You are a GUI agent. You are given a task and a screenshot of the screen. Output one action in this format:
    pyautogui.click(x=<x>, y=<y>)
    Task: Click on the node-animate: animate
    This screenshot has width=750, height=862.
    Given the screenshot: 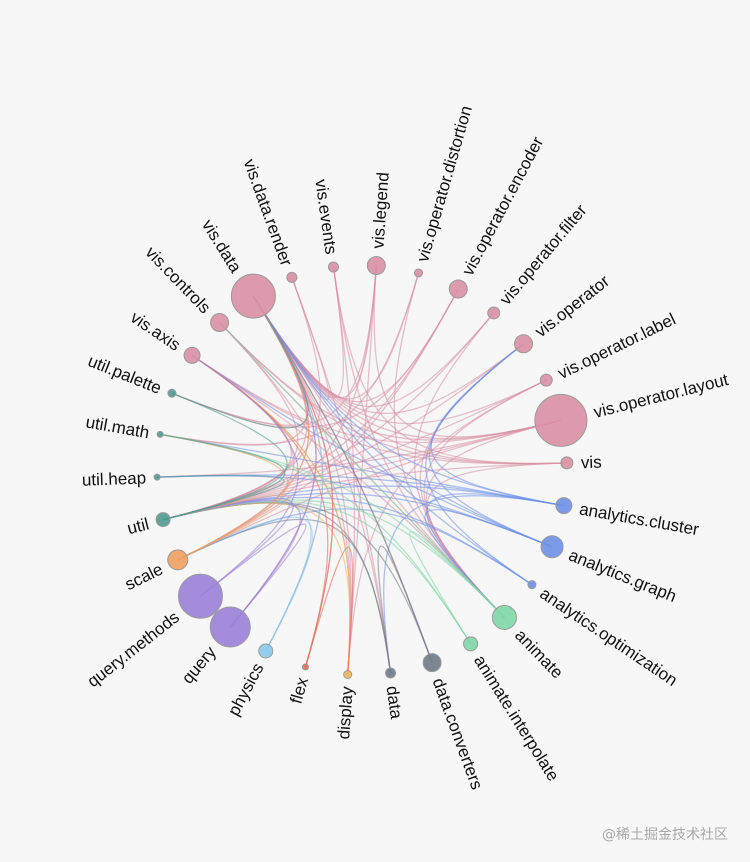 What is the action you would take?
    pyautogui.click(x=529, y=643)
    